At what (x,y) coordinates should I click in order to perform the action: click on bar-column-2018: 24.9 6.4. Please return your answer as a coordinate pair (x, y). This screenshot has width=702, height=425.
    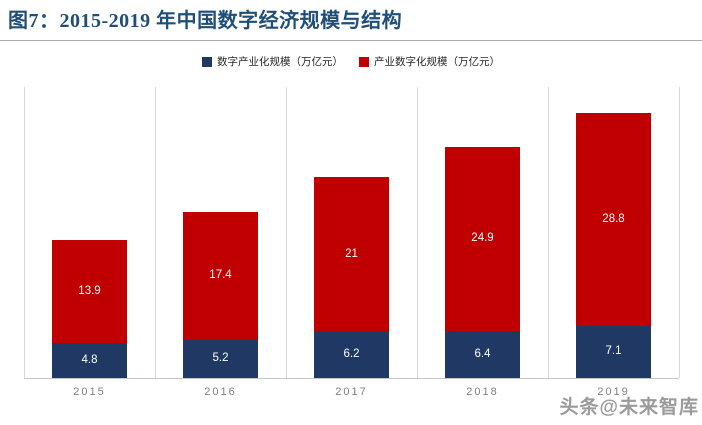
    Looking at the image, I should click on (482, 262).